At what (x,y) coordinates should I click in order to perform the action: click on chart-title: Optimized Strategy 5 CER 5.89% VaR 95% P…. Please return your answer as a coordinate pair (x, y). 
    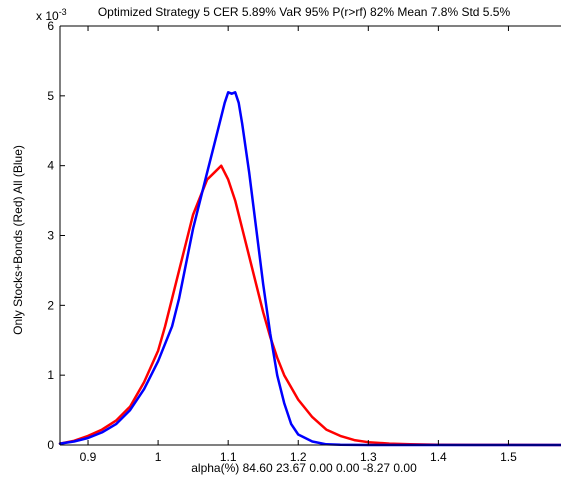
    Looking at the image, I should click on (304, 12).